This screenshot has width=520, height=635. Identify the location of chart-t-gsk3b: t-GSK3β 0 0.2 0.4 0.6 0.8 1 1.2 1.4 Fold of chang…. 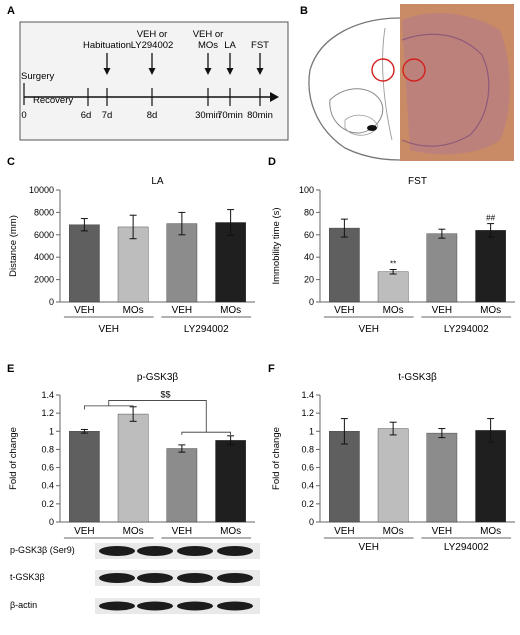
(393, 462).